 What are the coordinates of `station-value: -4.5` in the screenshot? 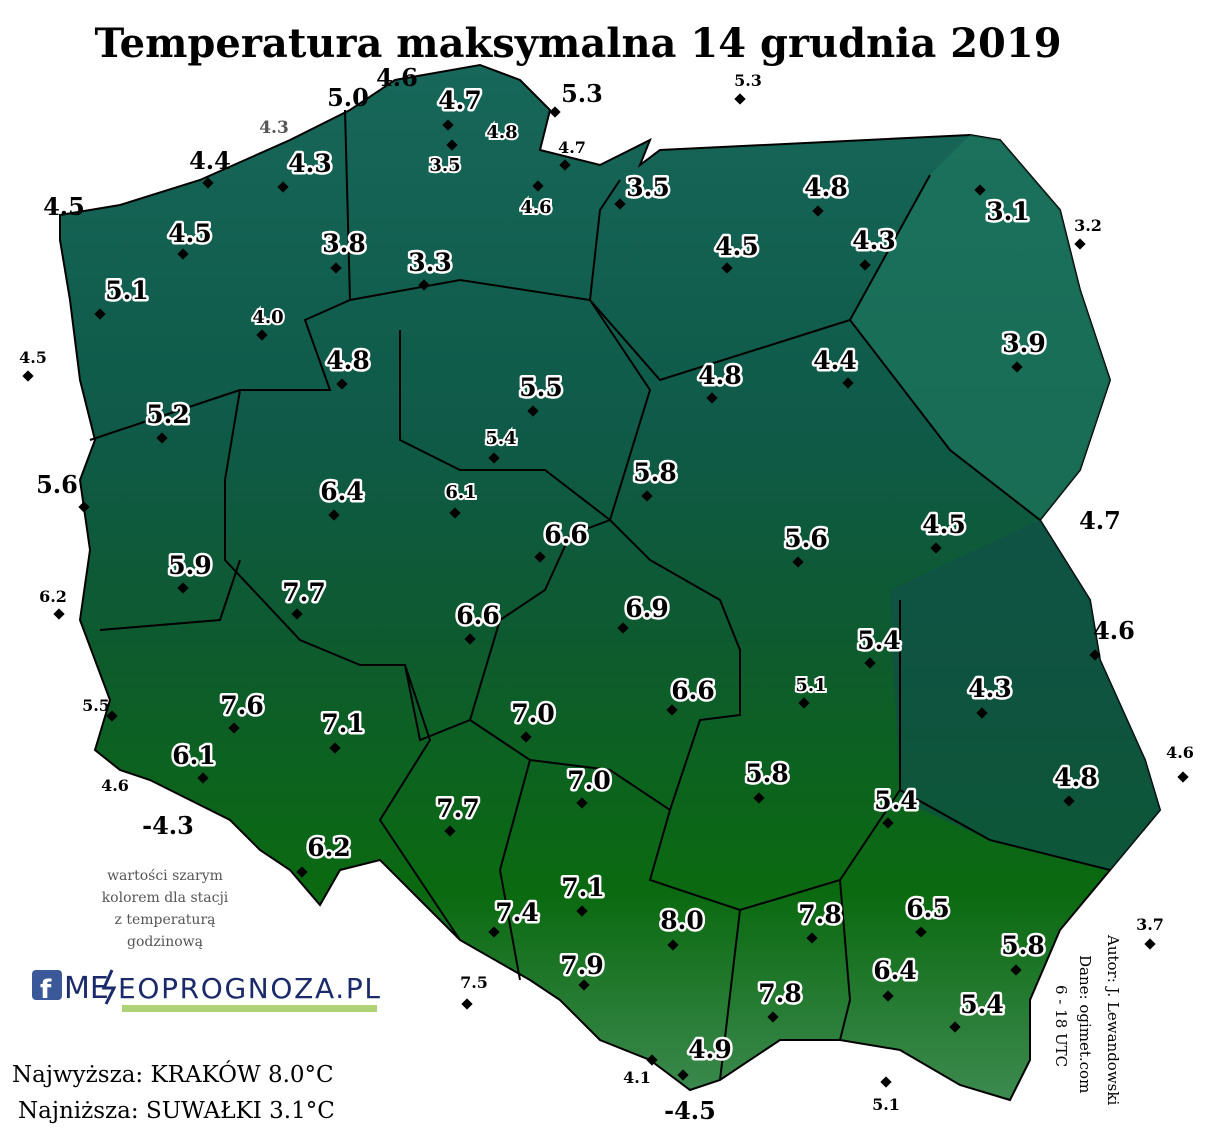 It's located at (690, 1110).